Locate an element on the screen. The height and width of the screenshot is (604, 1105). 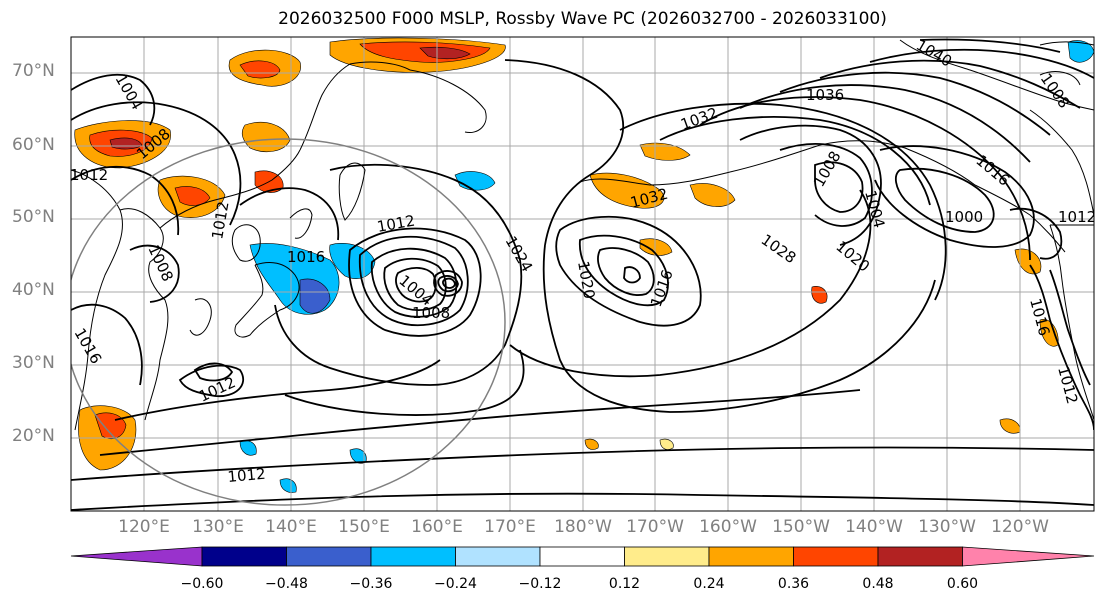
colorbar-tick: −0.24 is located at coordinates (455, 584).